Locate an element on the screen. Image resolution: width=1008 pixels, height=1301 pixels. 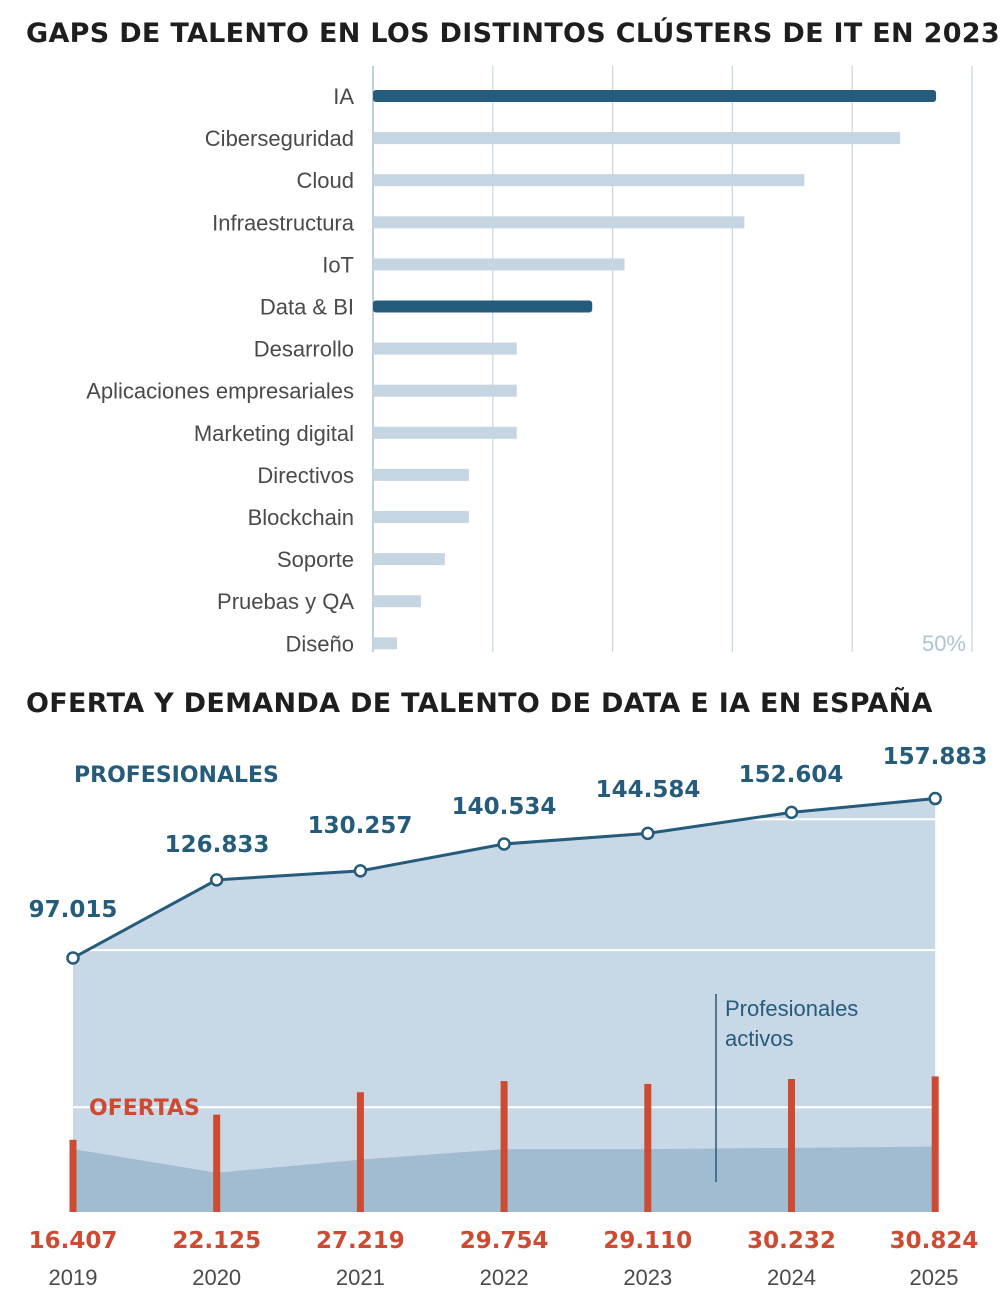
annotation-text: activos is located at coordinates (759, 1038).